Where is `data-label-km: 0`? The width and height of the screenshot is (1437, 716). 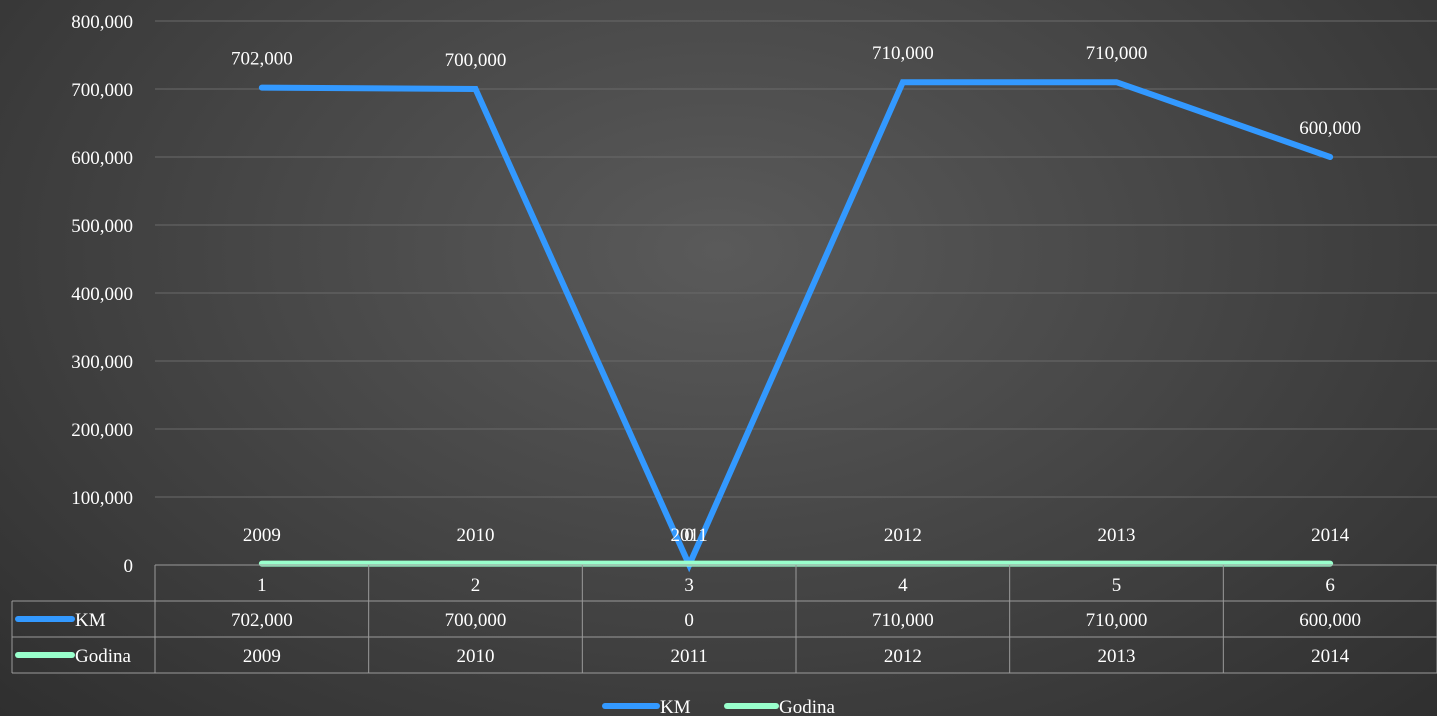 data-label-km: 0 is located at coordinates (689, 535).